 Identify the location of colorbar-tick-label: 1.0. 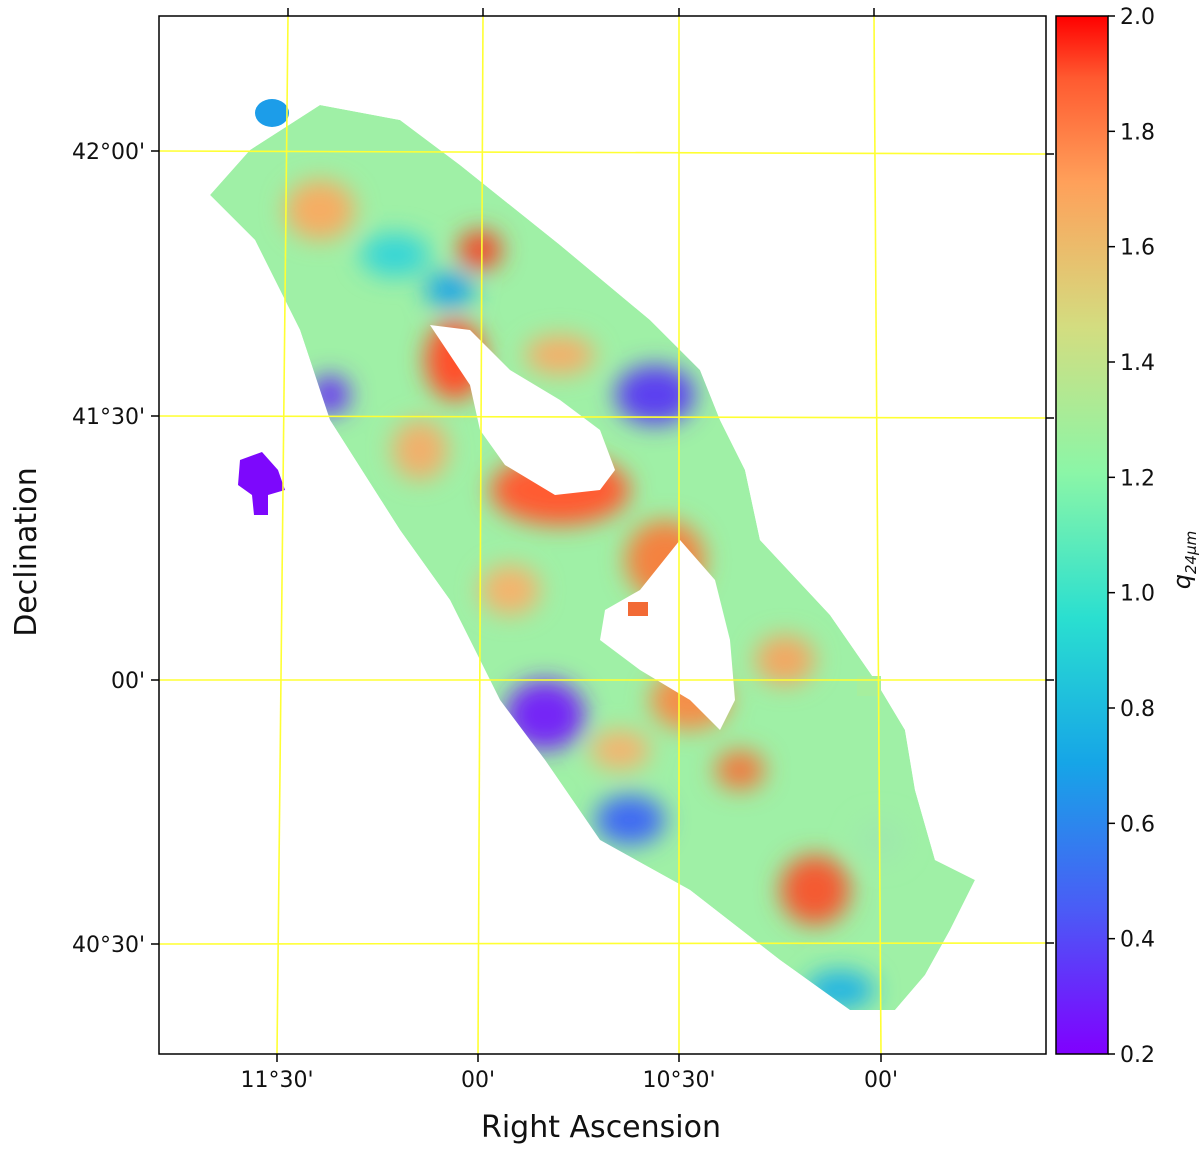
(1137, 594).